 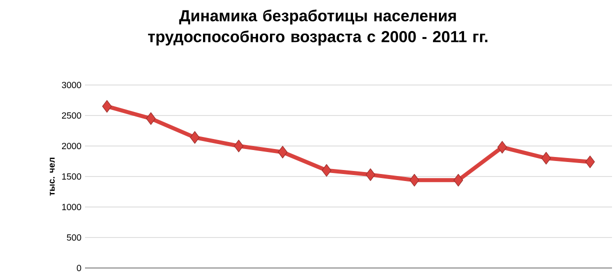 I want to click on y-tick-label: 1000, so click(x=72, y=207).